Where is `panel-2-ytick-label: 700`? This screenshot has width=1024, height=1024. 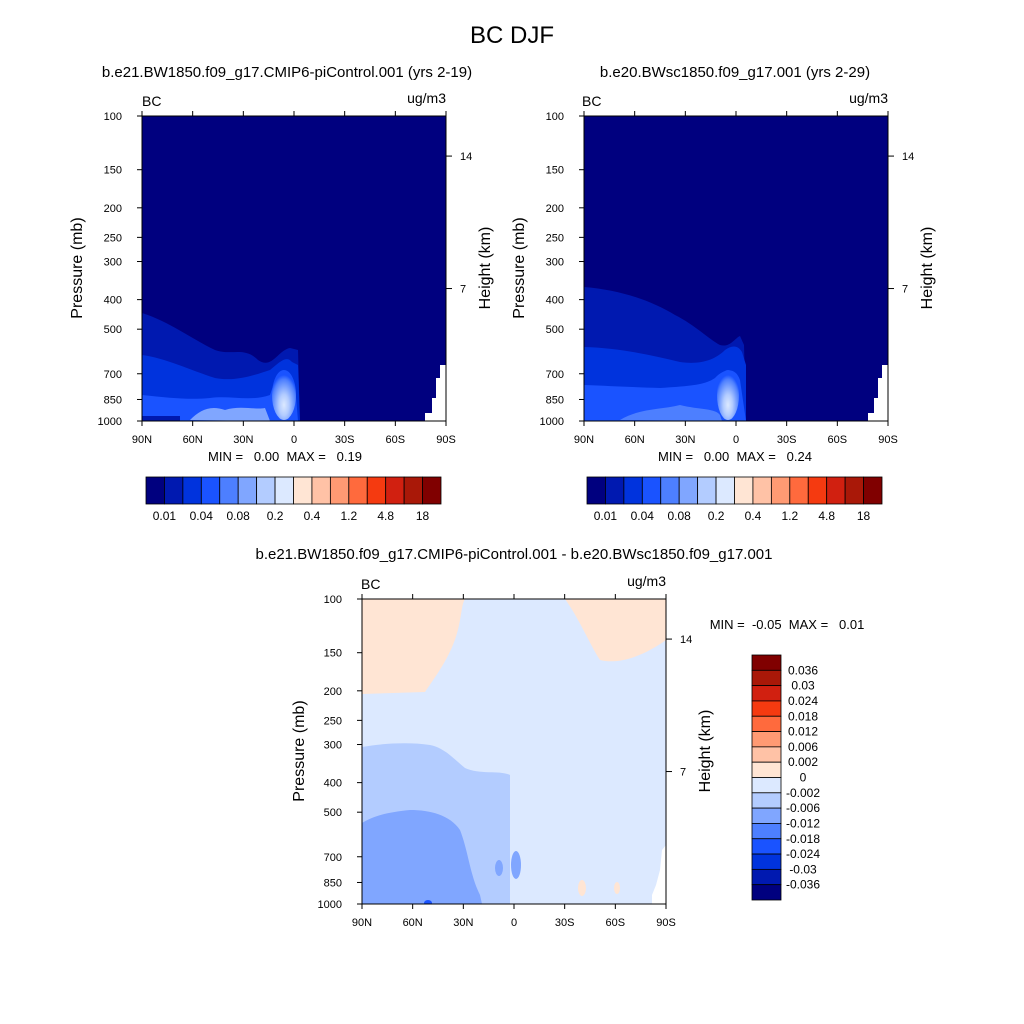 panel-2-ytick-label: 700 is located at coordinates (555, 375).